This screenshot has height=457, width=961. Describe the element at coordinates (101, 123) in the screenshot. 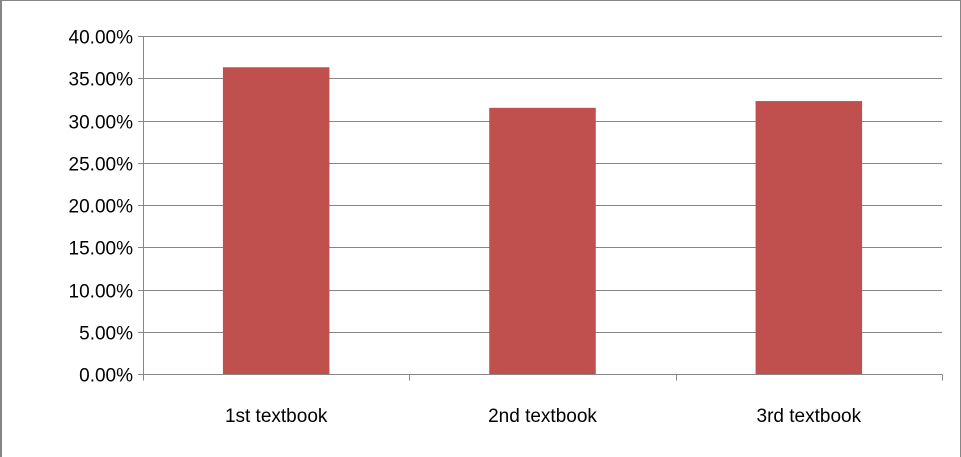

I see `y-tick-label: 30.00%` at that location.